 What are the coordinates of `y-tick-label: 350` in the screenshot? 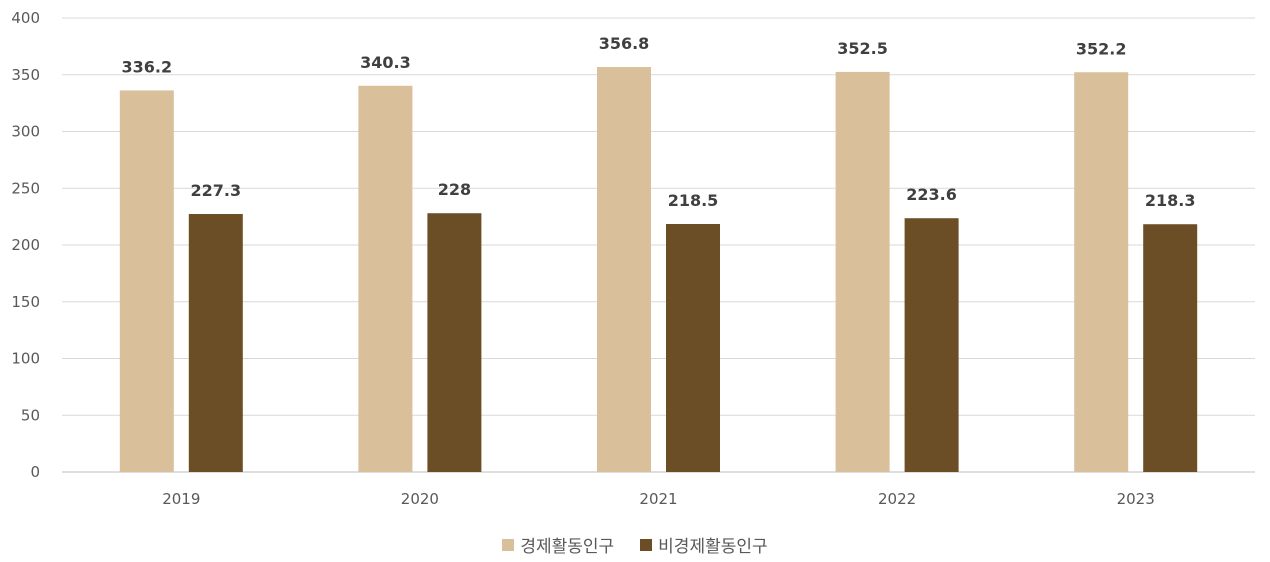 It's located at (25, 75).